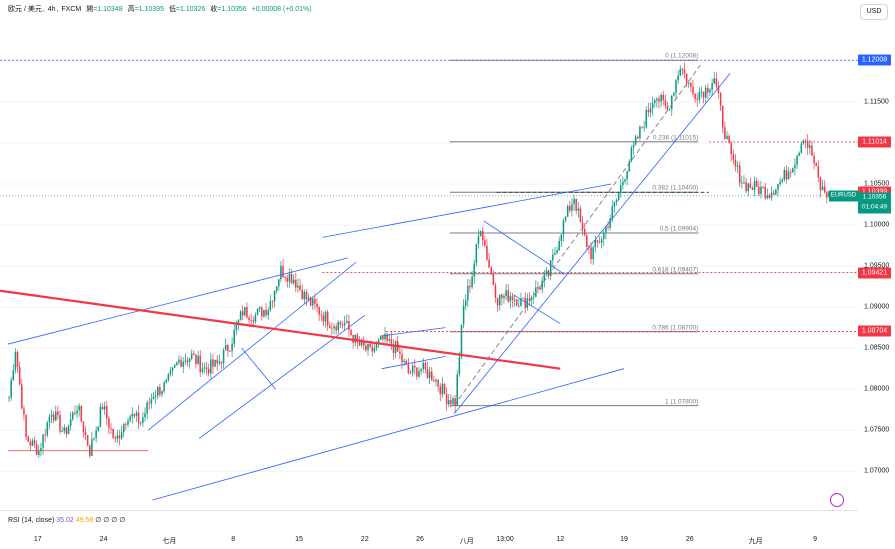 The image size is (895, 549). I want to click on brand-logo-icon, so click(837, 500).